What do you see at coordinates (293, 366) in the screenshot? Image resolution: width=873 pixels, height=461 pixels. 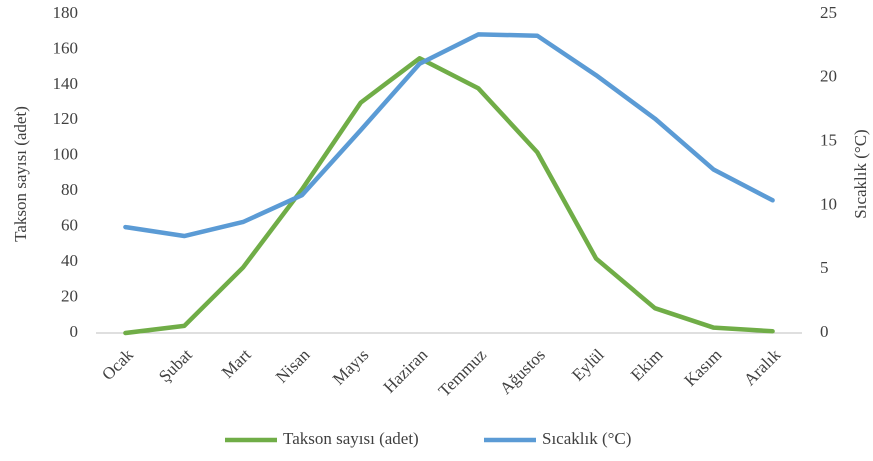 I see `x-tick-label: Nisan` at bounding box center [293, 366].